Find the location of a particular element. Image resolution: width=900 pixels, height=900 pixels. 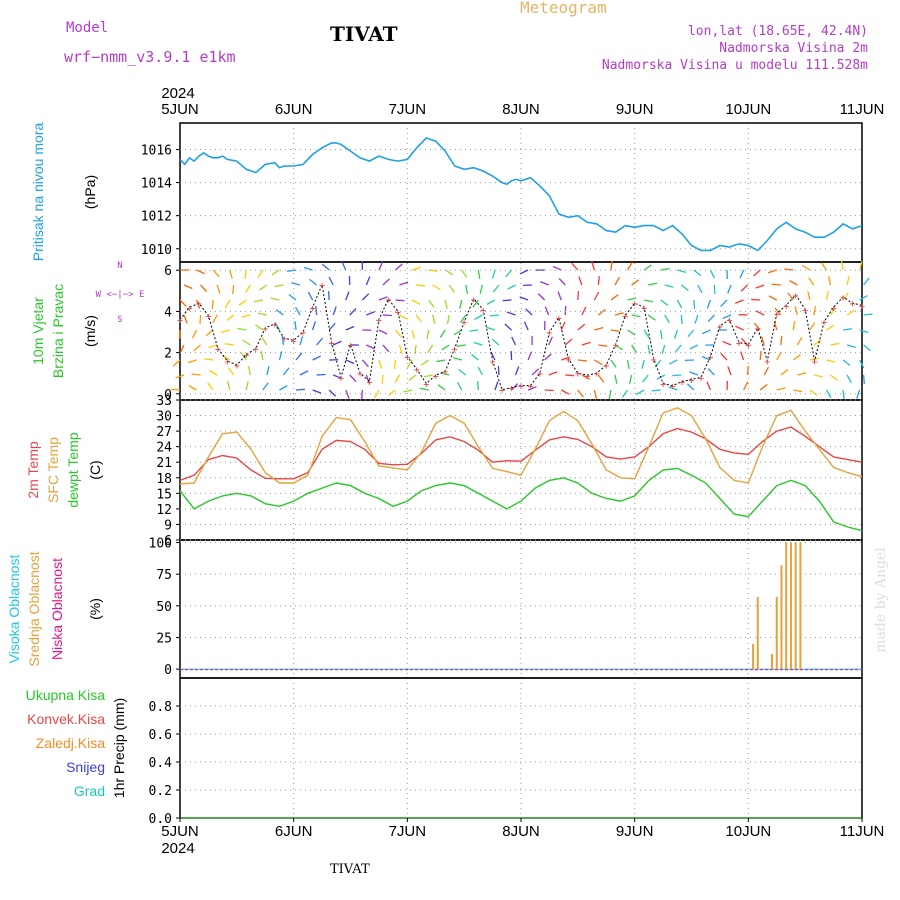

legend-convective-rain: Konvek.Kisa is located at coordinates (66, 719).